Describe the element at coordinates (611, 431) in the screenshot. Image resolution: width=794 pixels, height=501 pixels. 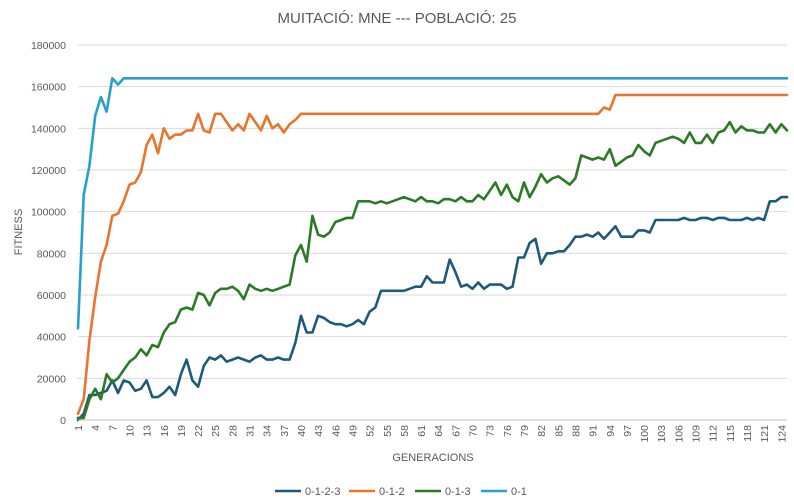
I see `x-tick-label: 94` at that location.